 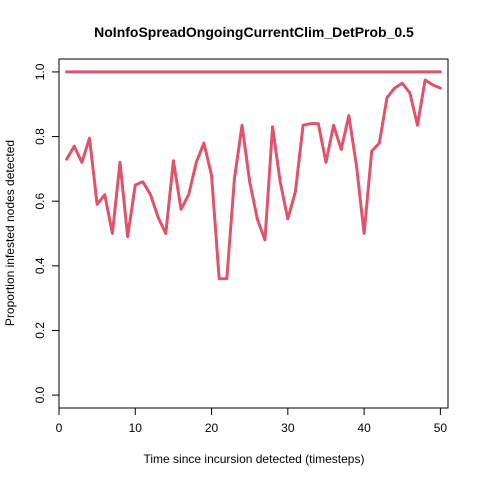 What do you see at coordinates (212, 428) in the screenshot?
I see `x-tick-label: 20` at bounding box center [212, 428].